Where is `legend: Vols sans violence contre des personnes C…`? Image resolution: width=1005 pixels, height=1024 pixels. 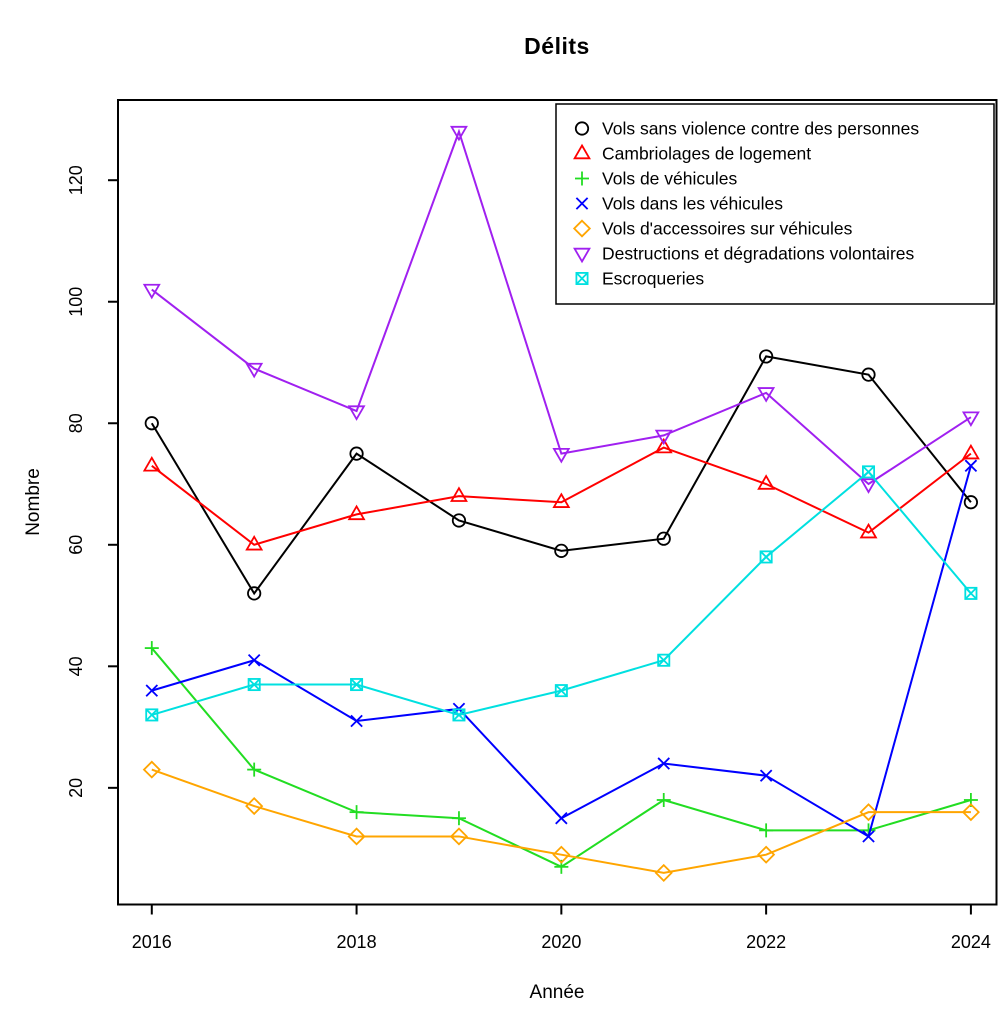
legend: Vols sans violence contre des personnes C… is located at coordinates (775, 204).